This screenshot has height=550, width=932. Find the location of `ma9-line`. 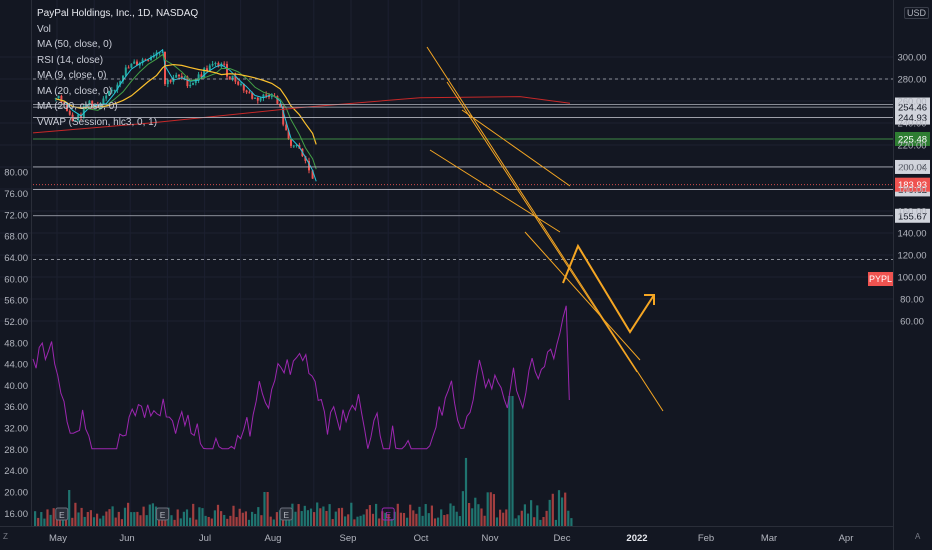

ma9-line is located at coordinates (186, 115).